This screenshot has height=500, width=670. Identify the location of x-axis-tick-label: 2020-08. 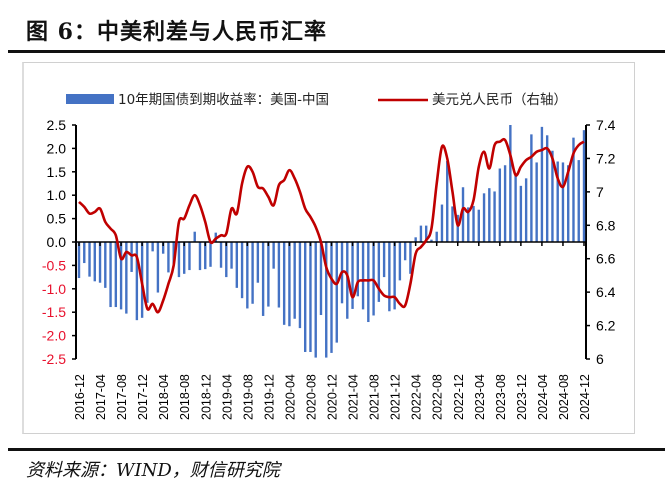
(311, 397).